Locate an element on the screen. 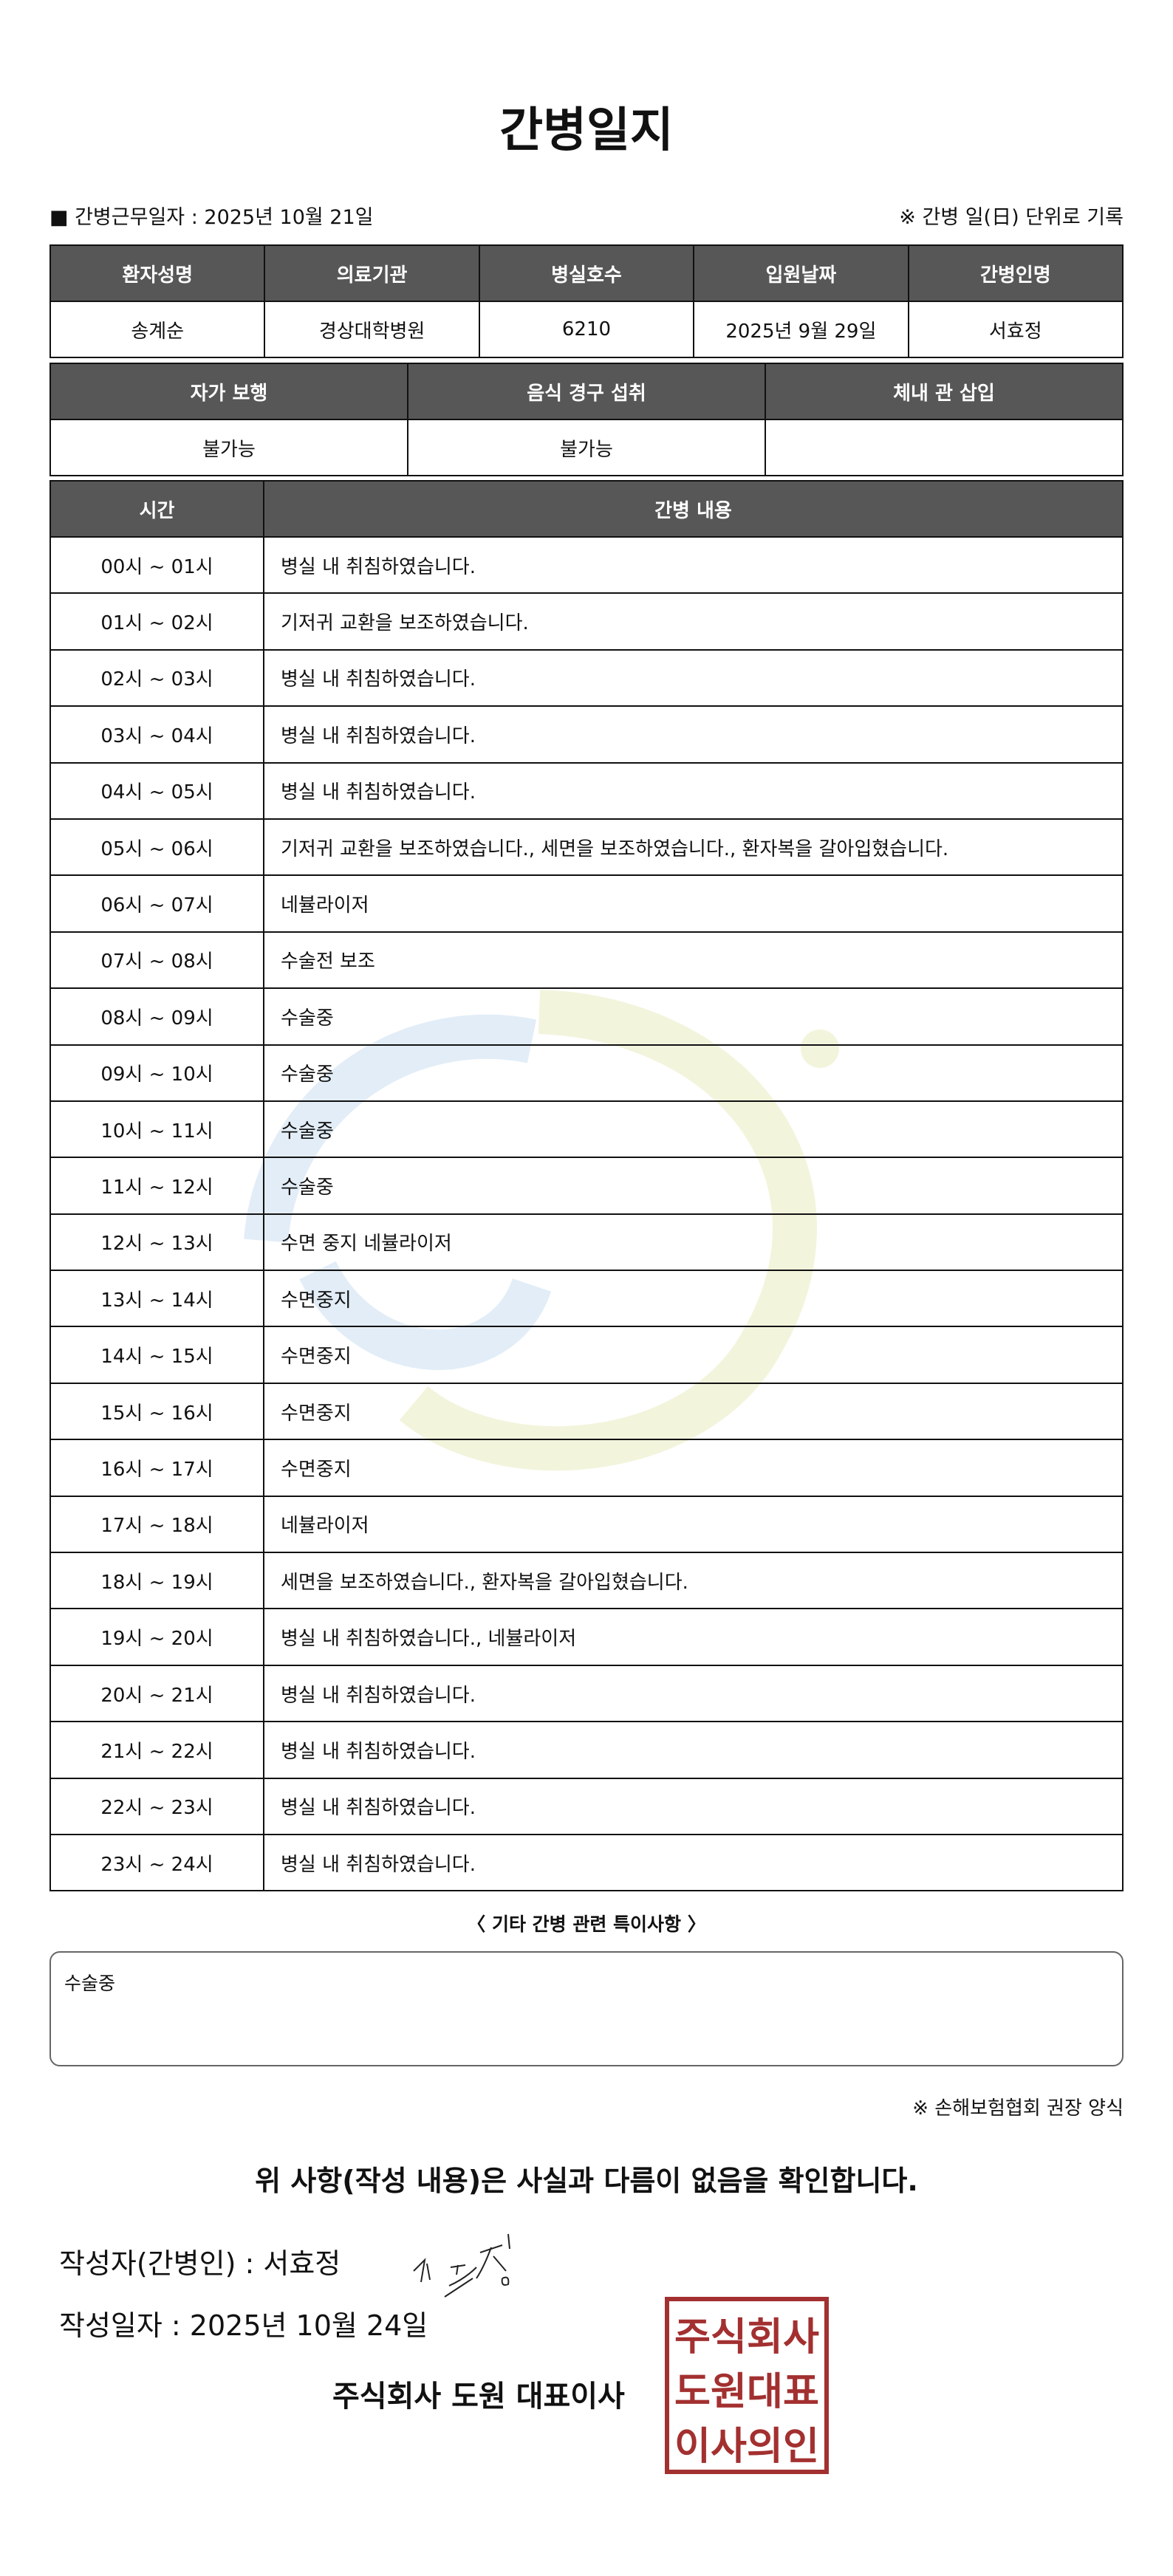 Image resolution: width=1173 pixels, height=2576 pixels. tube-insertion is located at coordinates (945, 447).